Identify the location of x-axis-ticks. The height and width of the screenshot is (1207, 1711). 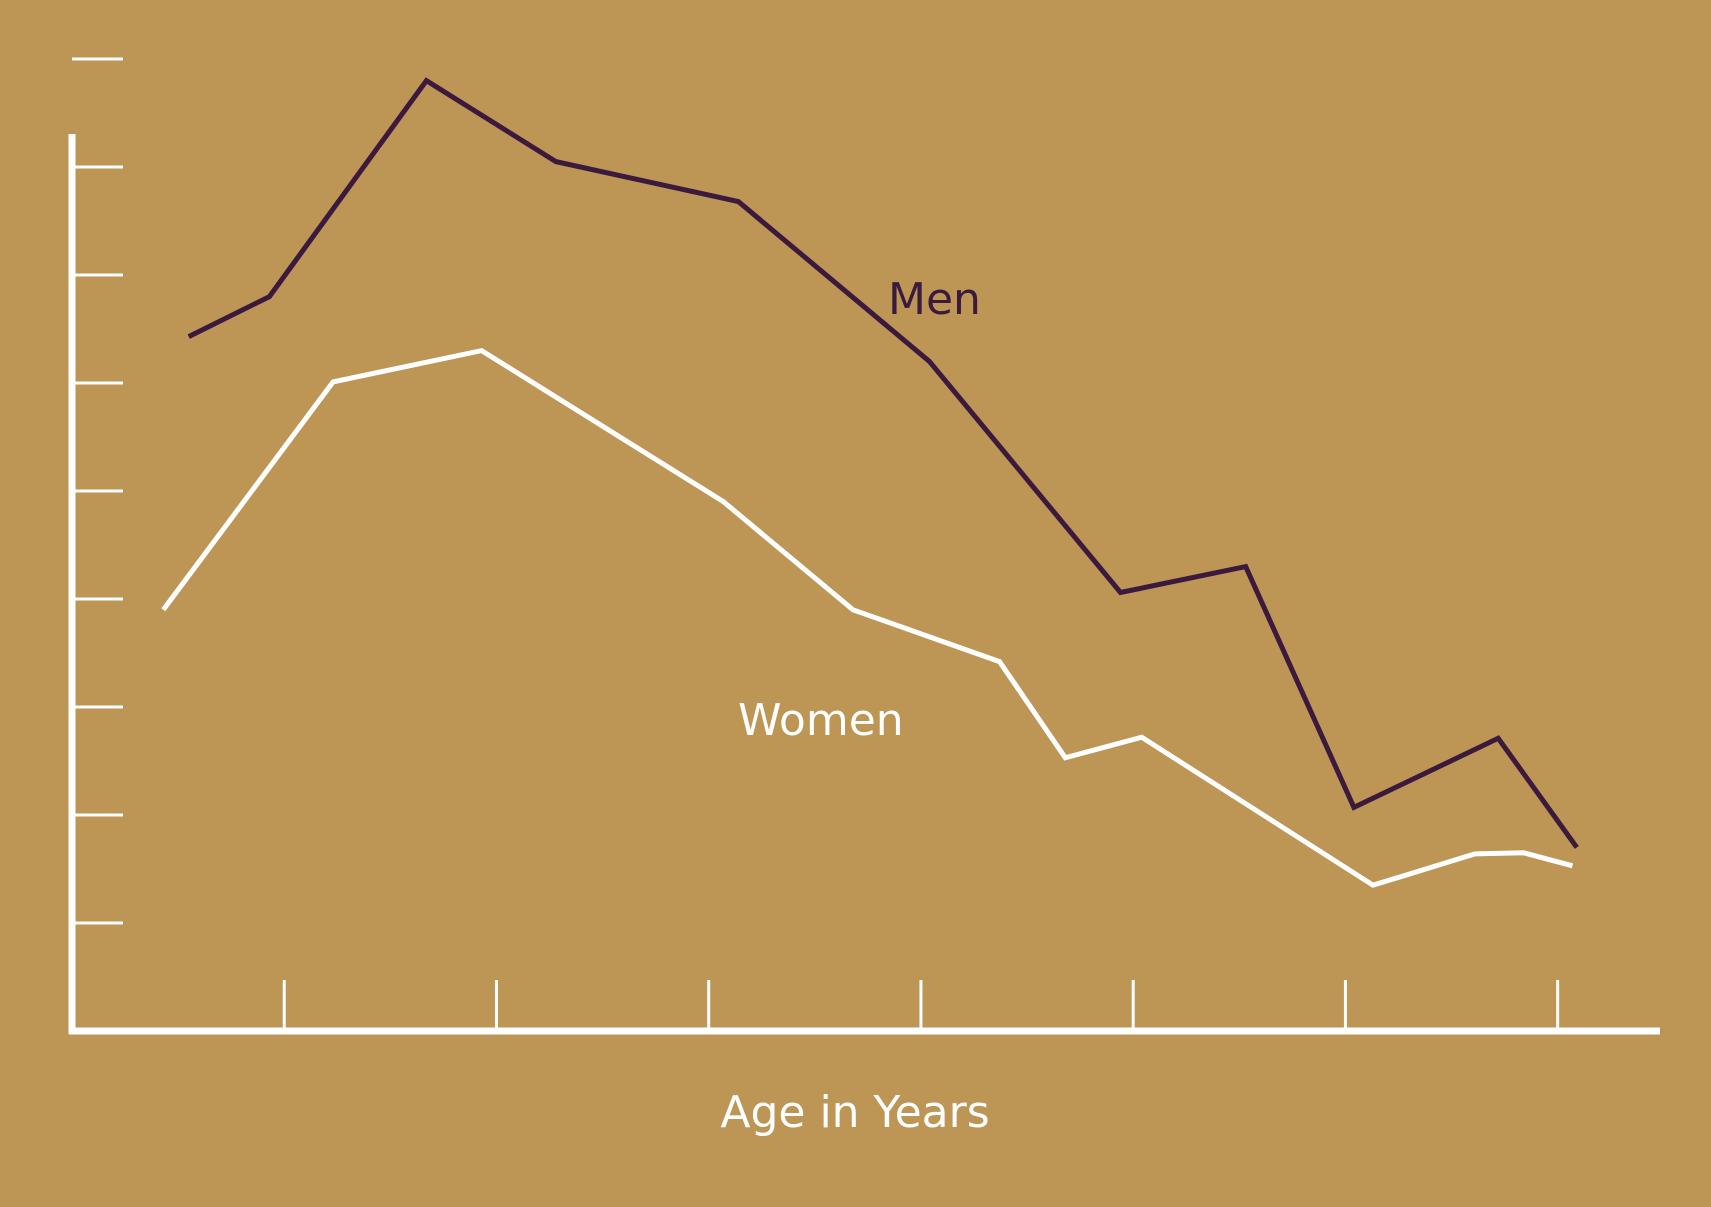
(921, 1005).